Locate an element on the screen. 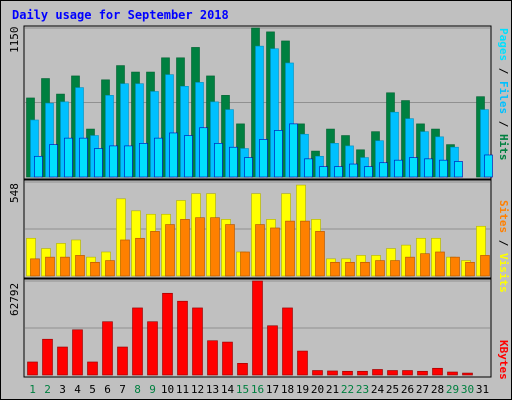 This screenshot has width=512, height=400. x-tick-label-day-21: 21 is located at coordinates (332, 389).